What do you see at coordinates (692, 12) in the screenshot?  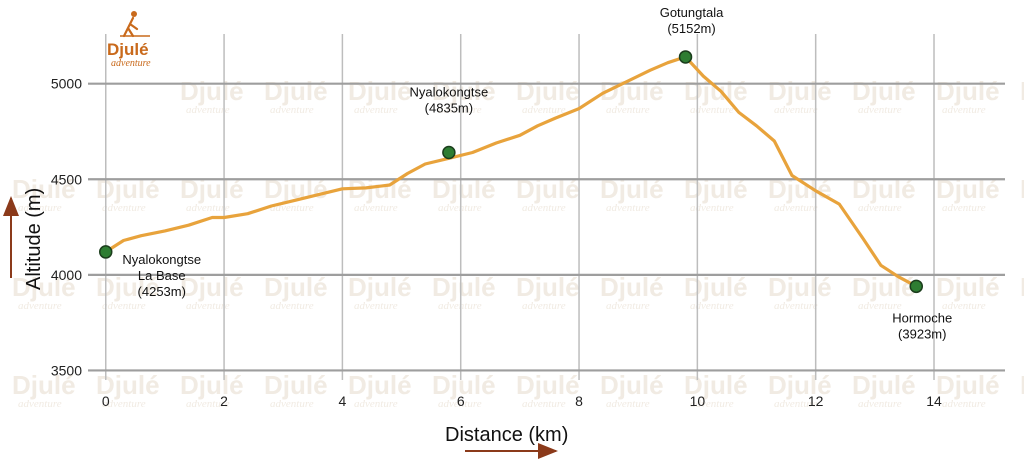 I see `waypoint-label-line: Gotungtala` at bounding box center [692, 12].